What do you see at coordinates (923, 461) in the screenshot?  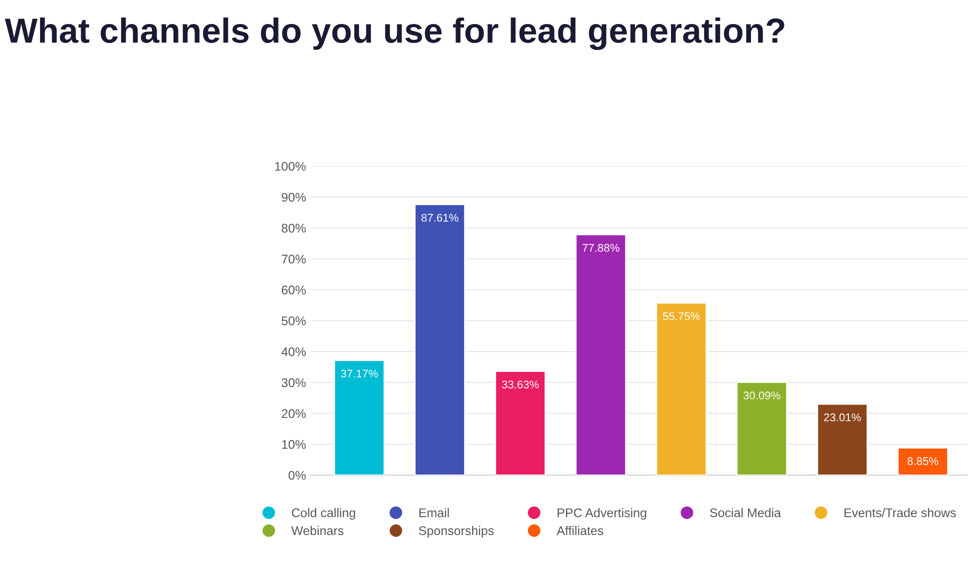 I see `data-label: 8.85%` at bounding box center [923, 461].